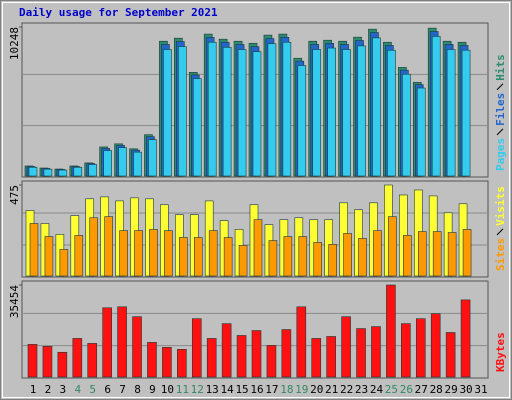 This screenshot has width=512, height=400. What do you see at coordinates (480, 389) in the screenshot?
I see `x-tick-label: 31` at bounding box center [480, 389].